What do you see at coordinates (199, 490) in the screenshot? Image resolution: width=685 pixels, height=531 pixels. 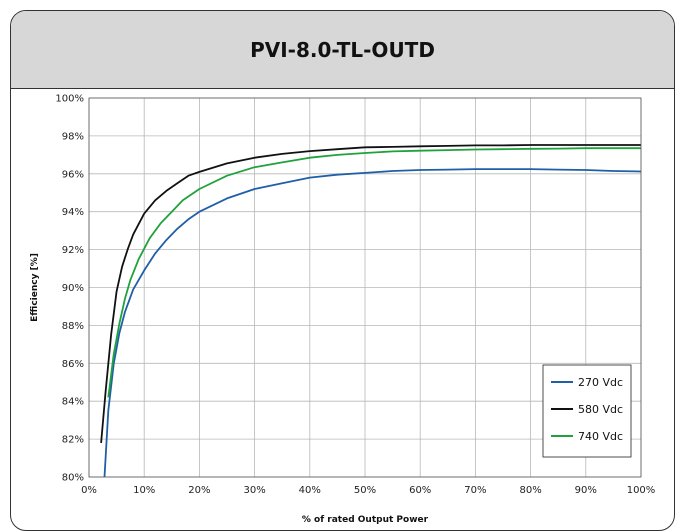 I see `x-tick-label: 20%` at bounding box center [199, 490].